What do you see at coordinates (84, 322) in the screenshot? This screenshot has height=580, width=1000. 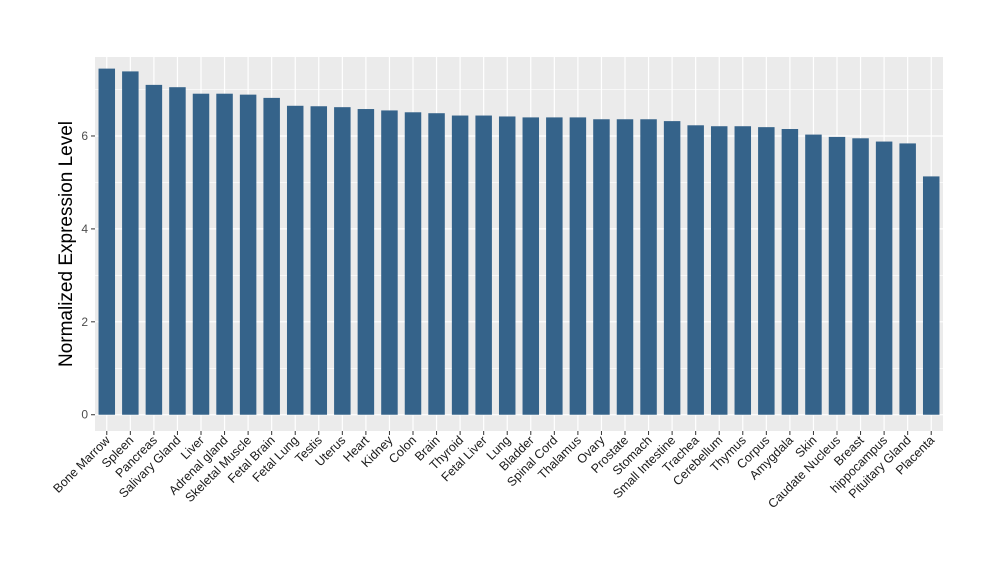 I see `y-tick-label: 2` at bounding box center [84, 322].